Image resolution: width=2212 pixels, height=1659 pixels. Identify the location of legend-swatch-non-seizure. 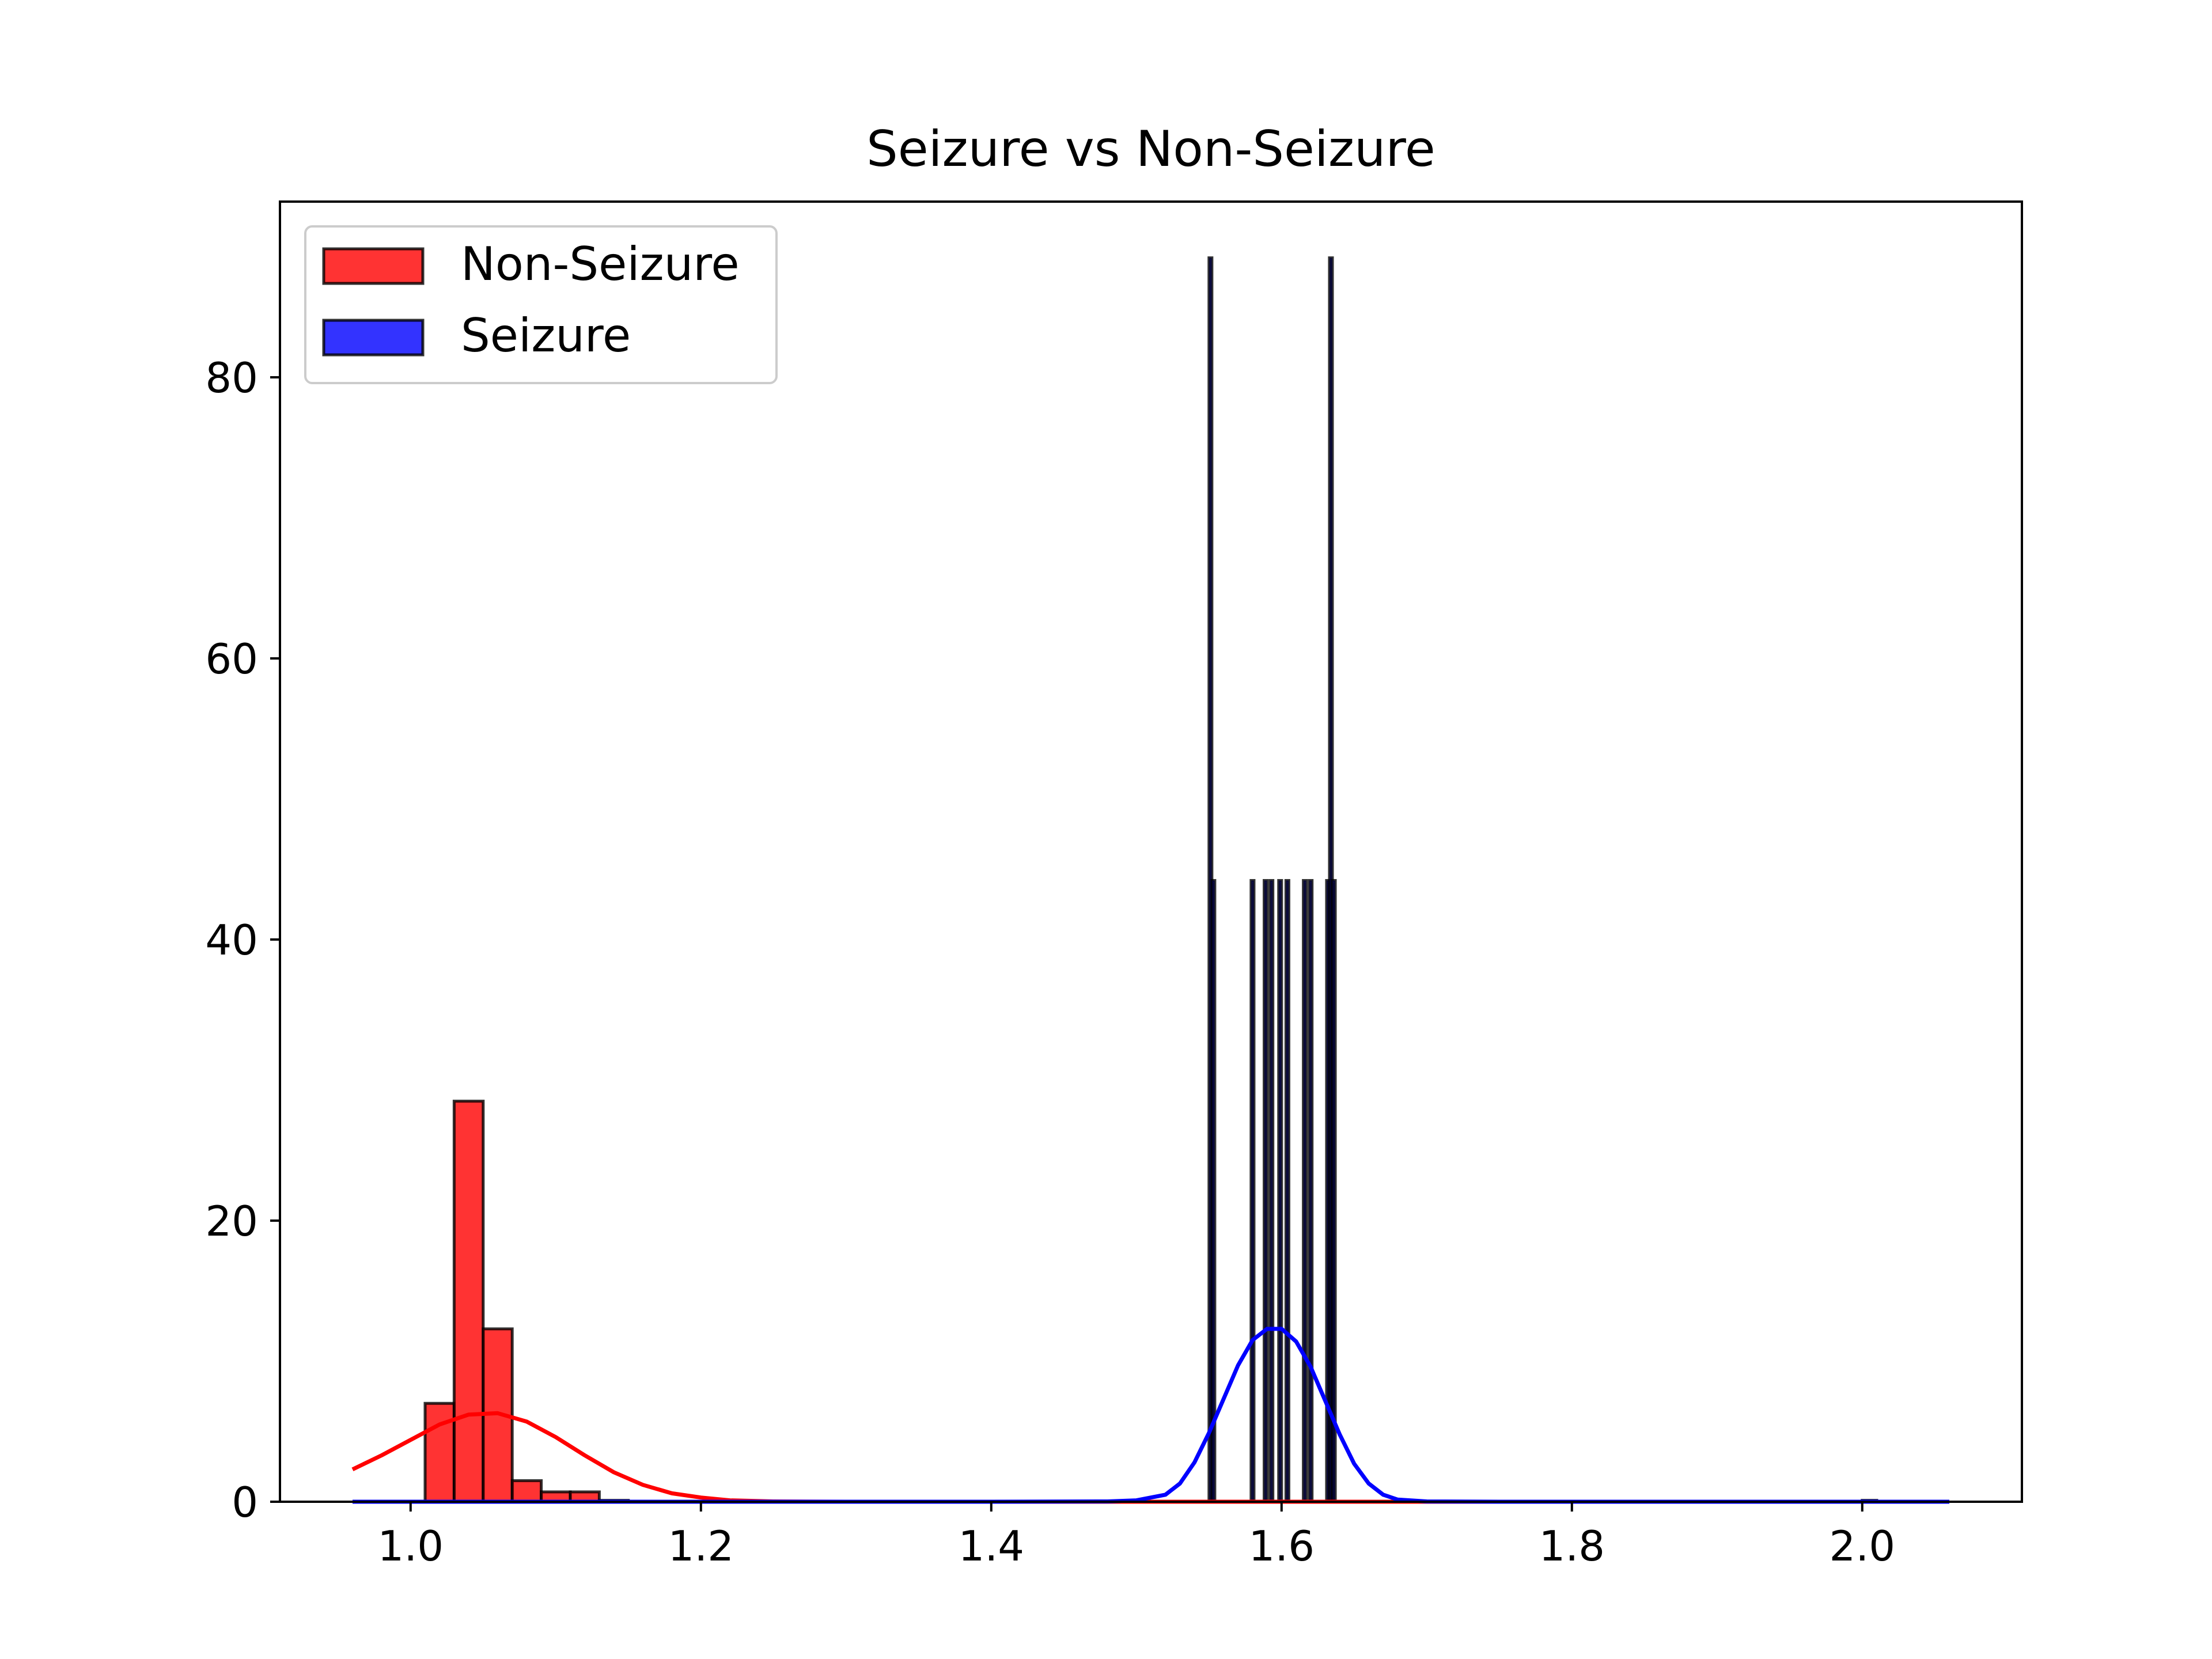
(373, 266).